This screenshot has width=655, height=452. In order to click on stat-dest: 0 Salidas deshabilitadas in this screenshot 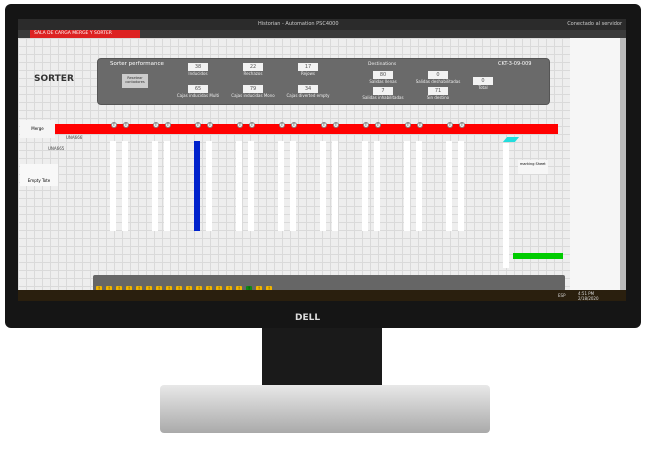, I will do `click(438, 77)`.